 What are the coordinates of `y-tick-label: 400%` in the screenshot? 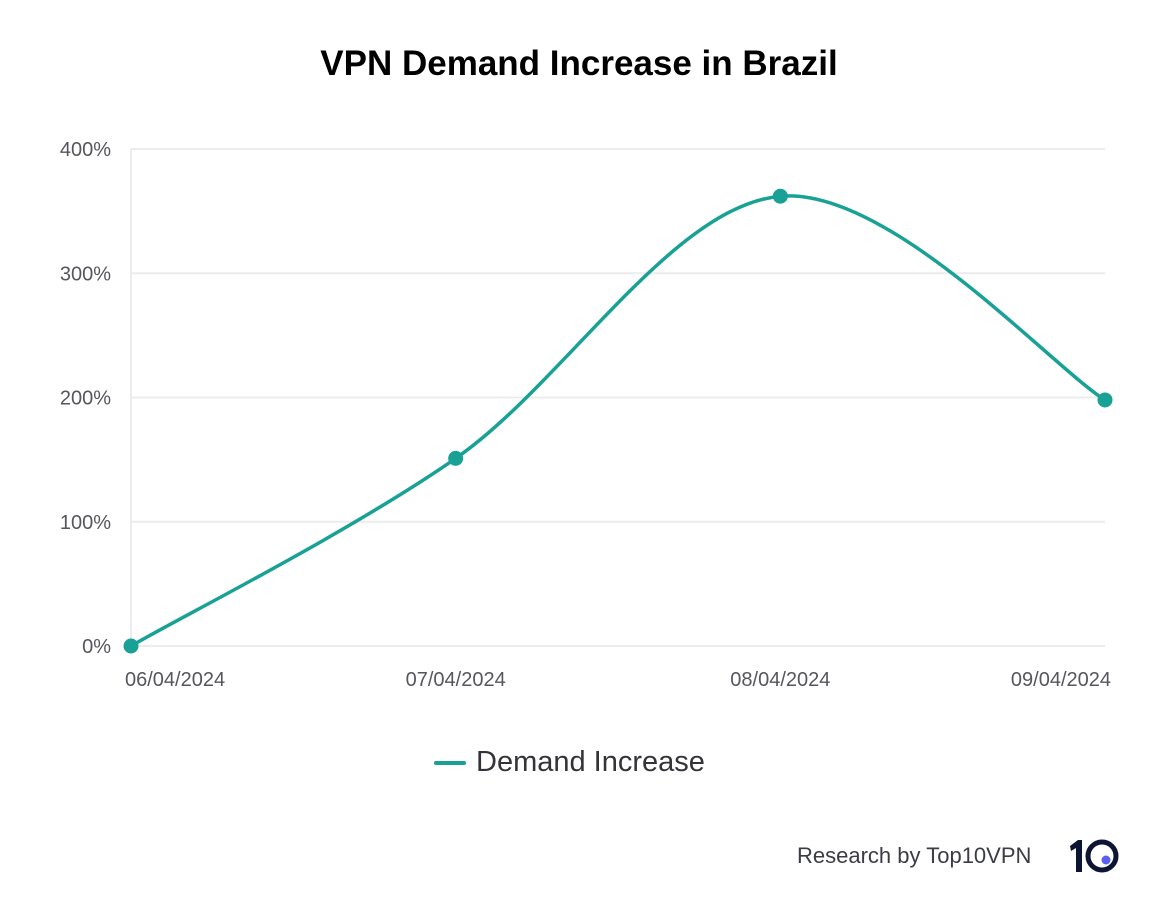 It's located at (85, 150).